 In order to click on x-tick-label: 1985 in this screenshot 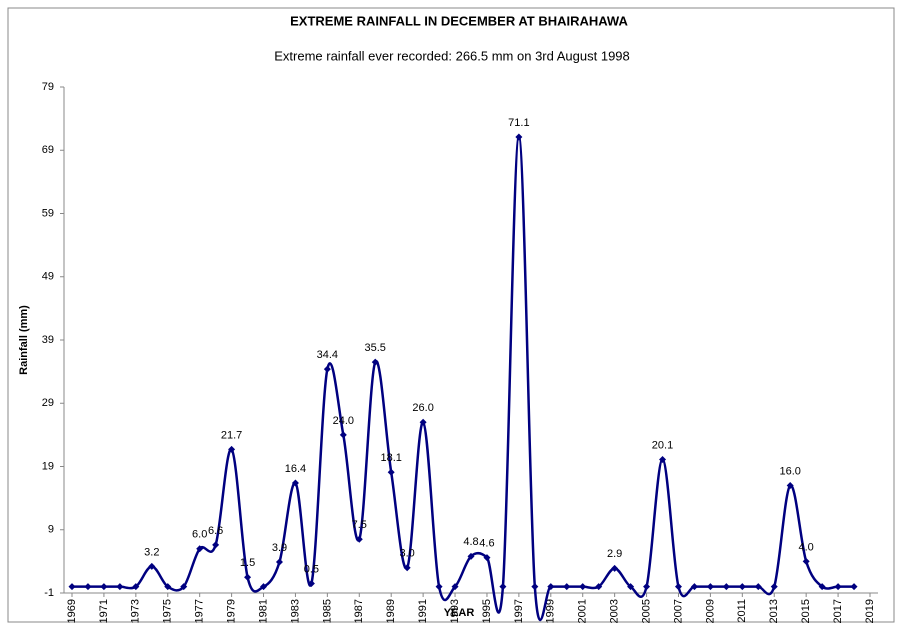, I will do `click(327, 611)`.